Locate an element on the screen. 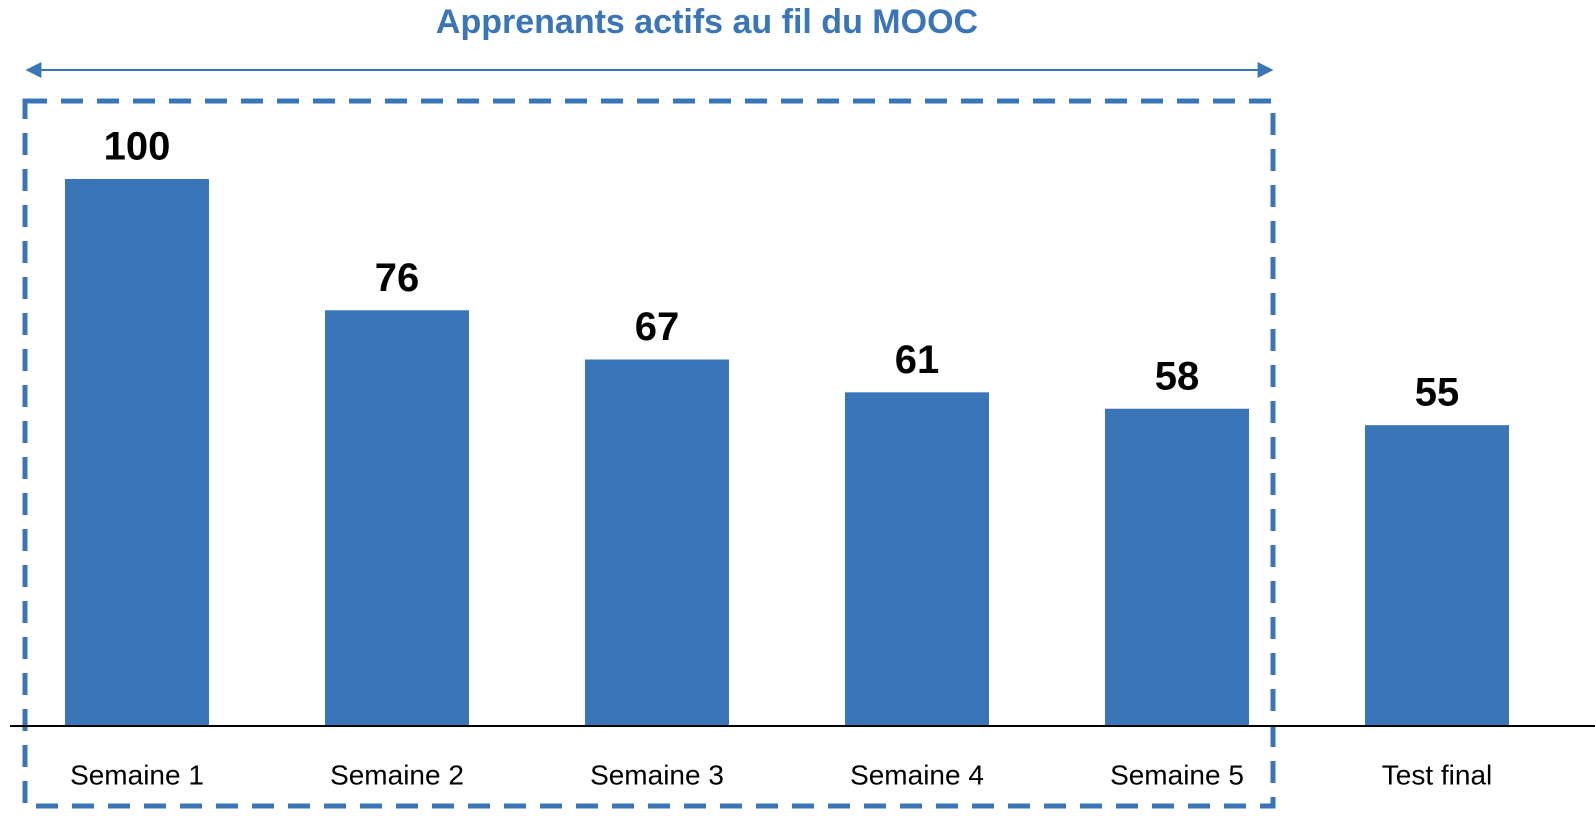 The height and width of the screenshot is (823, 1595). x-tick-label: Semaine 5 is located at coordinates (1177, 774).